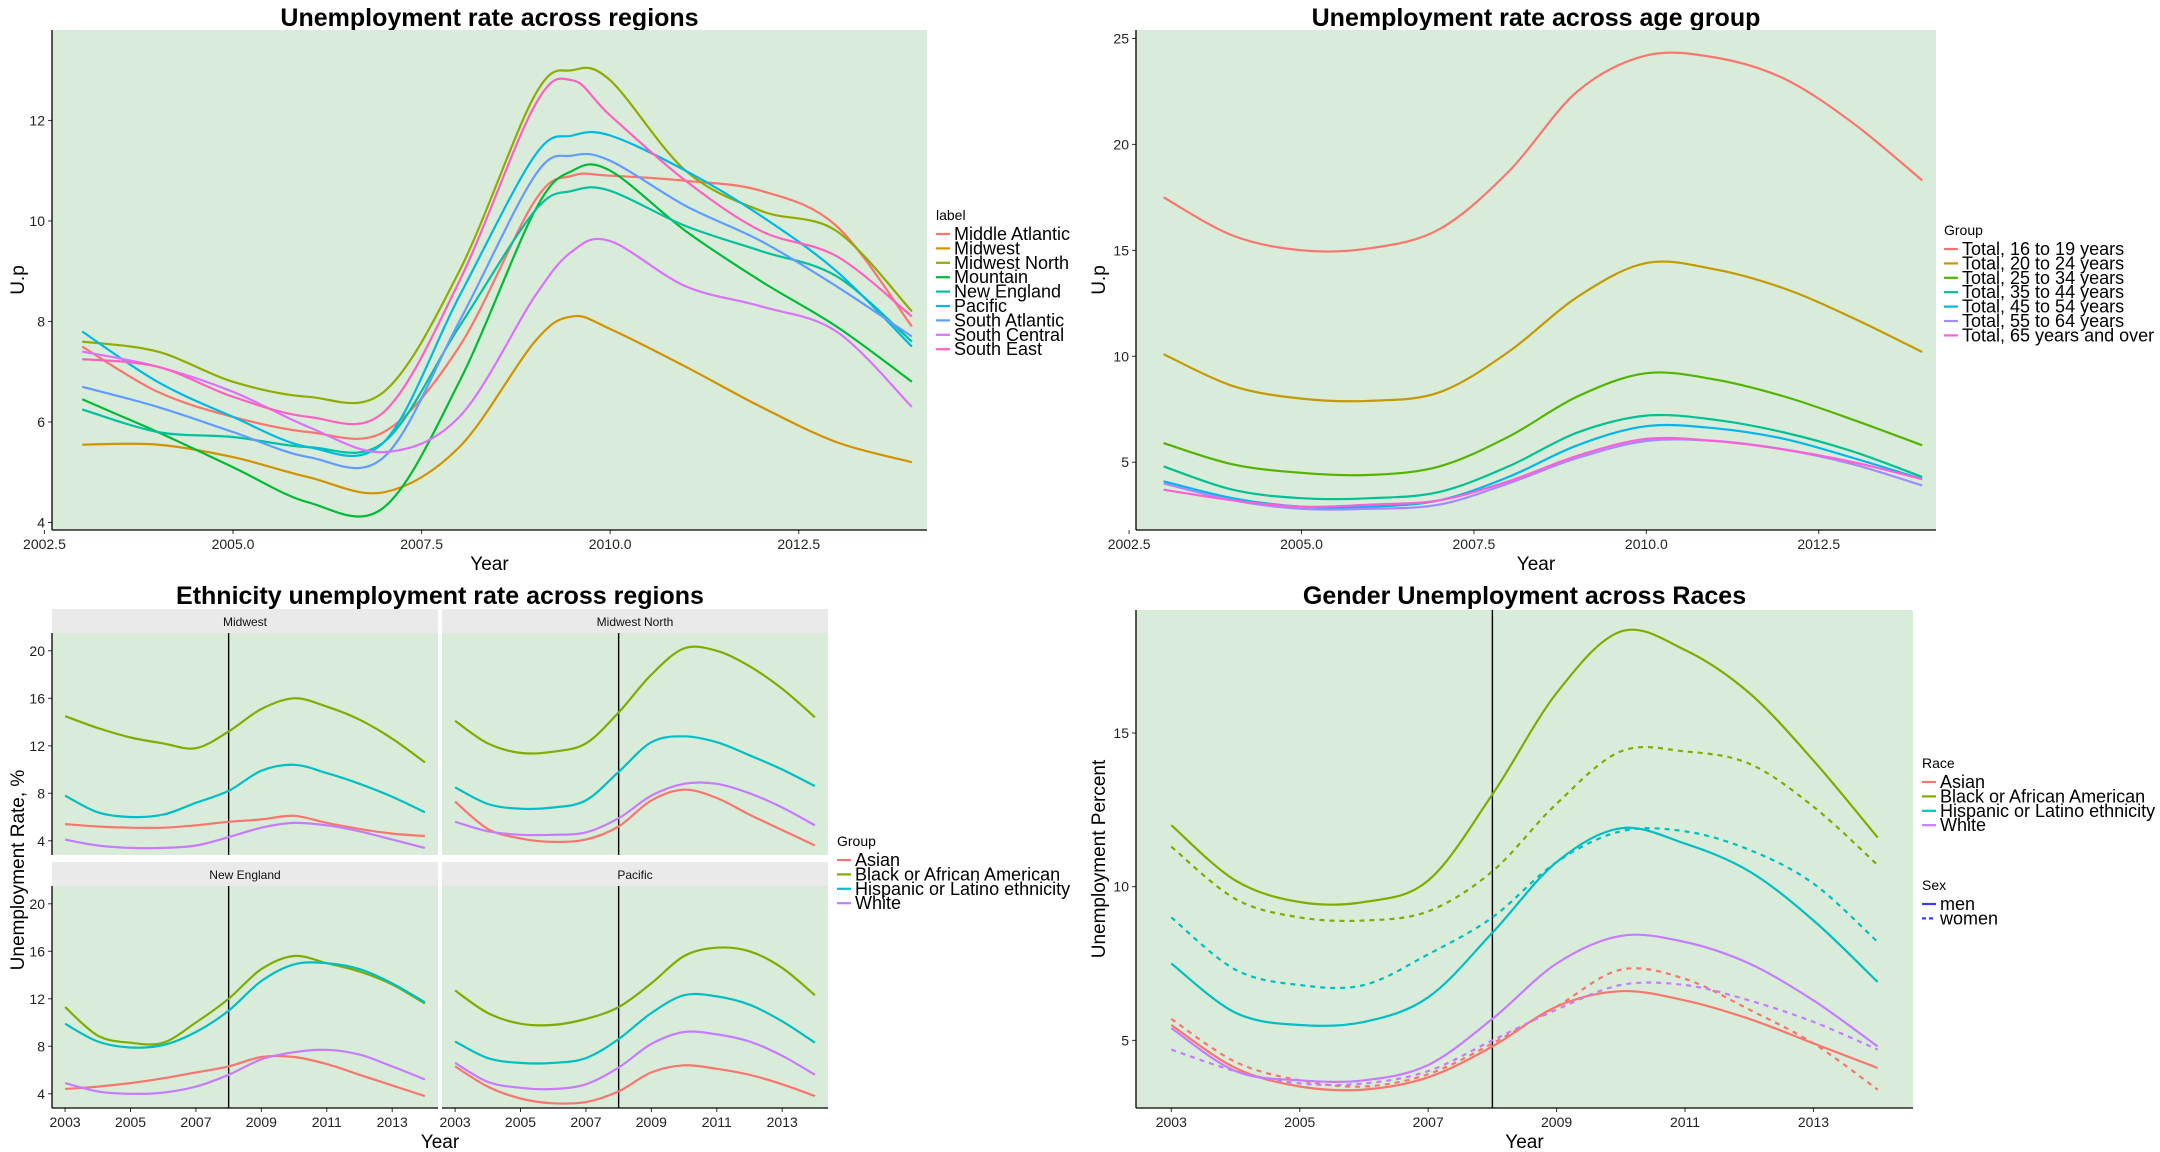 The width and height of the screenshot is (2160, 1152). Describe the element at coordinates (489, 18) in the screenshot. I see `chart-title: Unemployment rate across regions` at that location.